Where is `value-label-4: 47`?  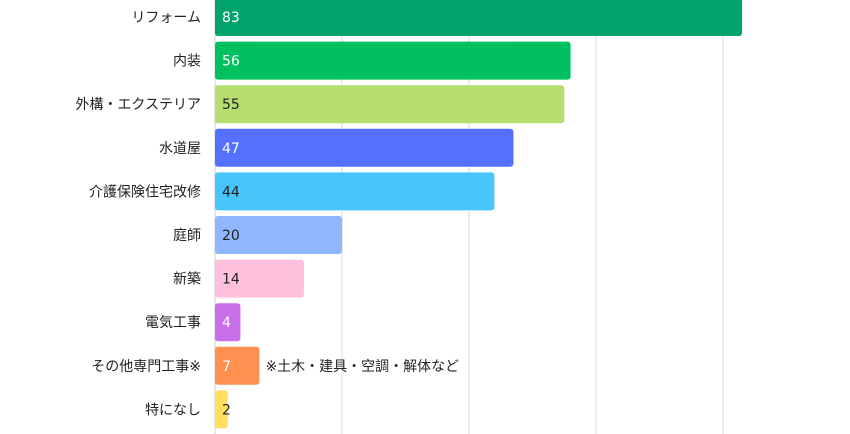
value-label-4: 47 is located at coordinates (231, 149).